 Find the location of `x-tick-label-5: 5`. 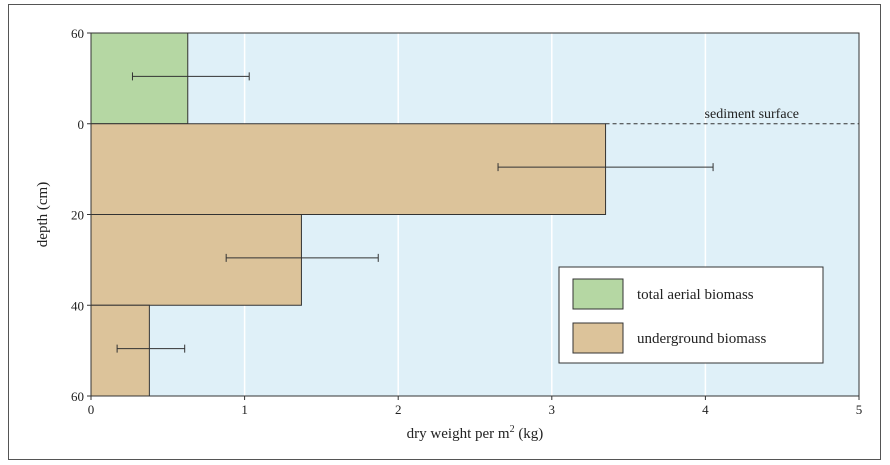

x-tick-label-5: 5 is located at coordinates (859, 409).